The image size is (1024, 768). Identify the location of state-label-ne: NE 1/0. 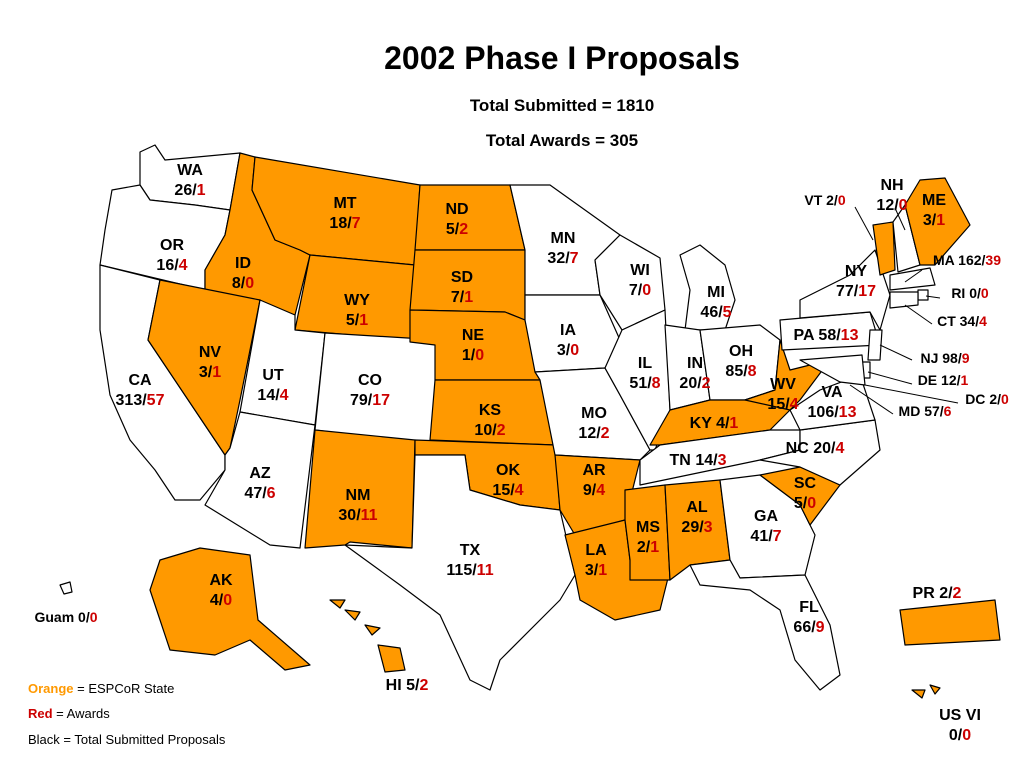
(473, 345).